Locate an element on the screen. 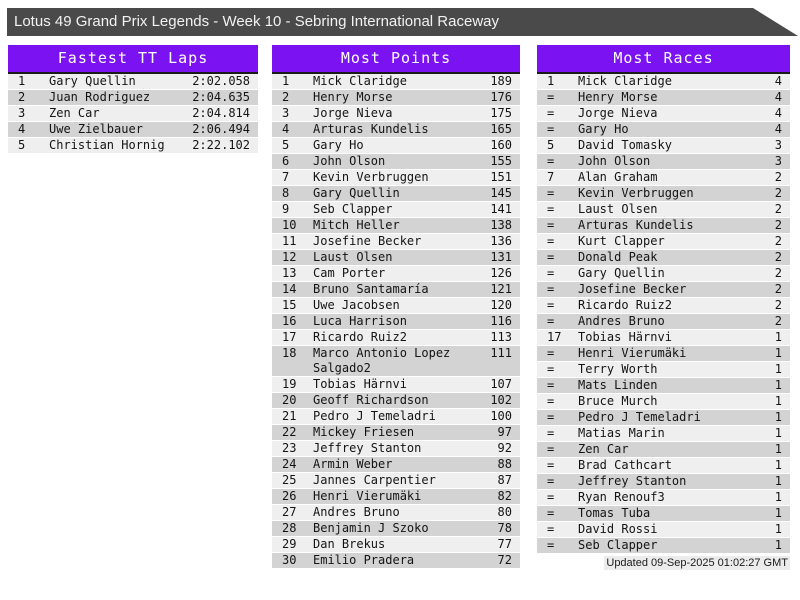  table-row: 21 Pedro J Temeladri 100 is located at coordinates (396, 417).